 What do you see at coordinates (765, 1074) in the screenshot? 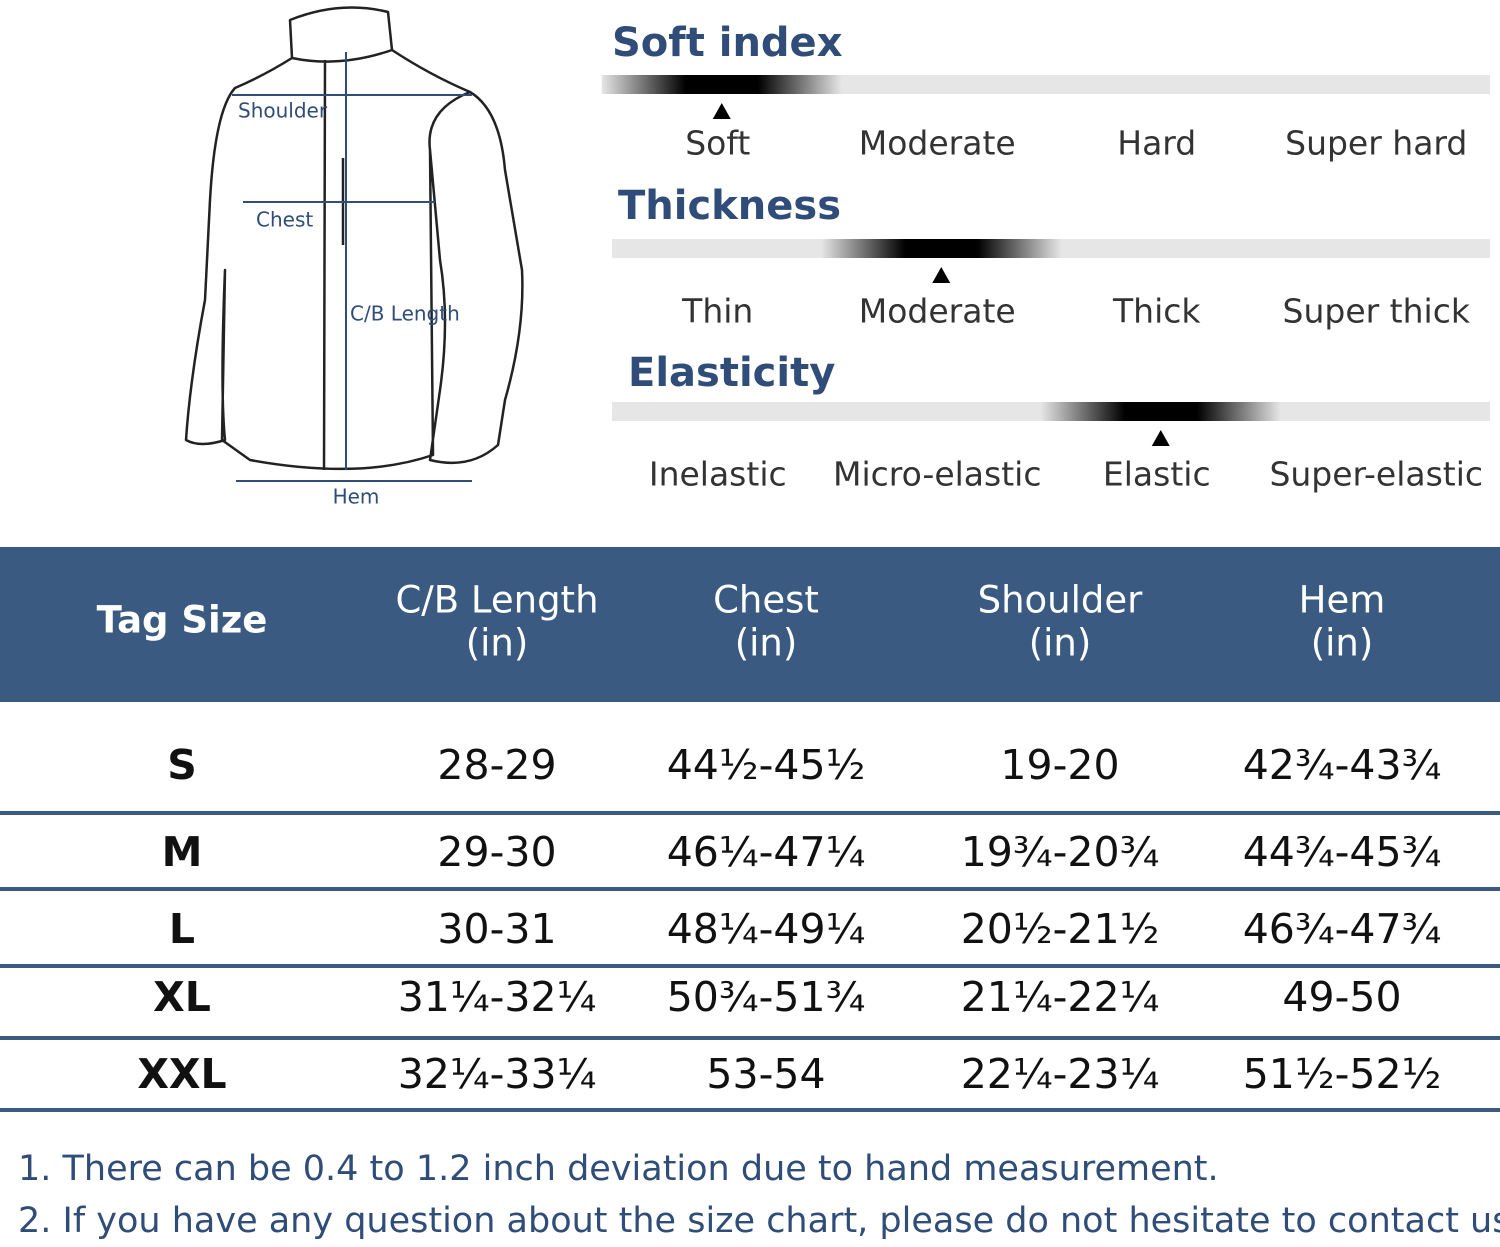
I see `table-cell: 53-54` at bounding box center [765, 1074].